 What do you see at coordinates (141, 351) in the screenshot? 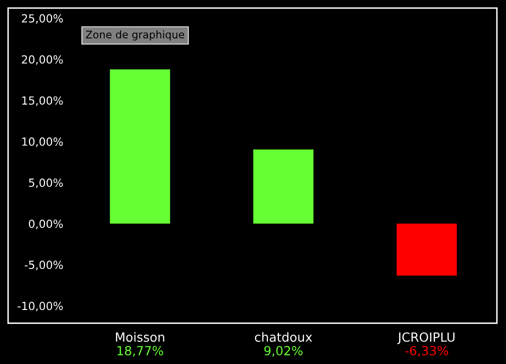
I see `data-label: 18,77%` at bounding box center [141, 351].